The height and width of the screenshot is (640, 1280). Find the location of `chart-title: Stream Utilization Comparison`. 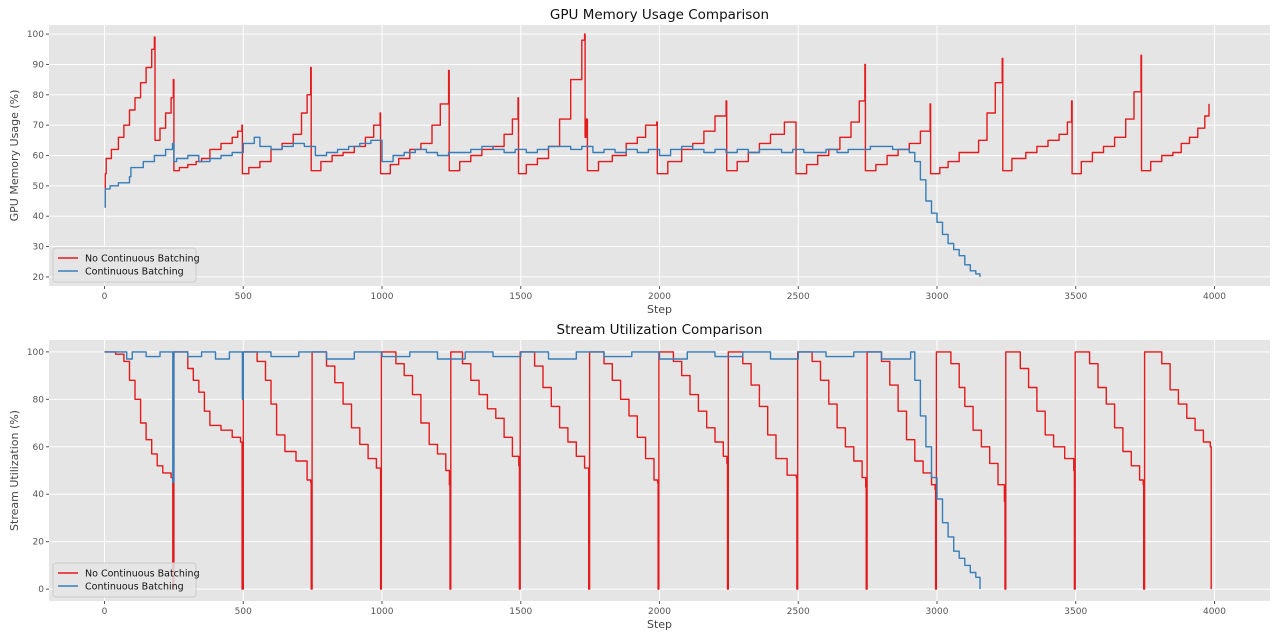

chart-title: Stream Utilization Comparison is located at coordinates (660, 330).